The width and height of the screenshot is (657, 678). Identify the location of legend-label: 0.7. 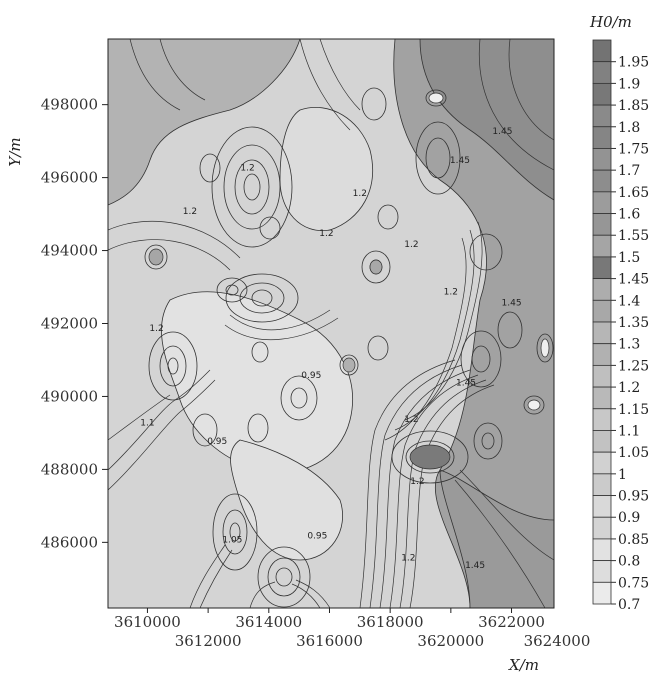
(629, 605).